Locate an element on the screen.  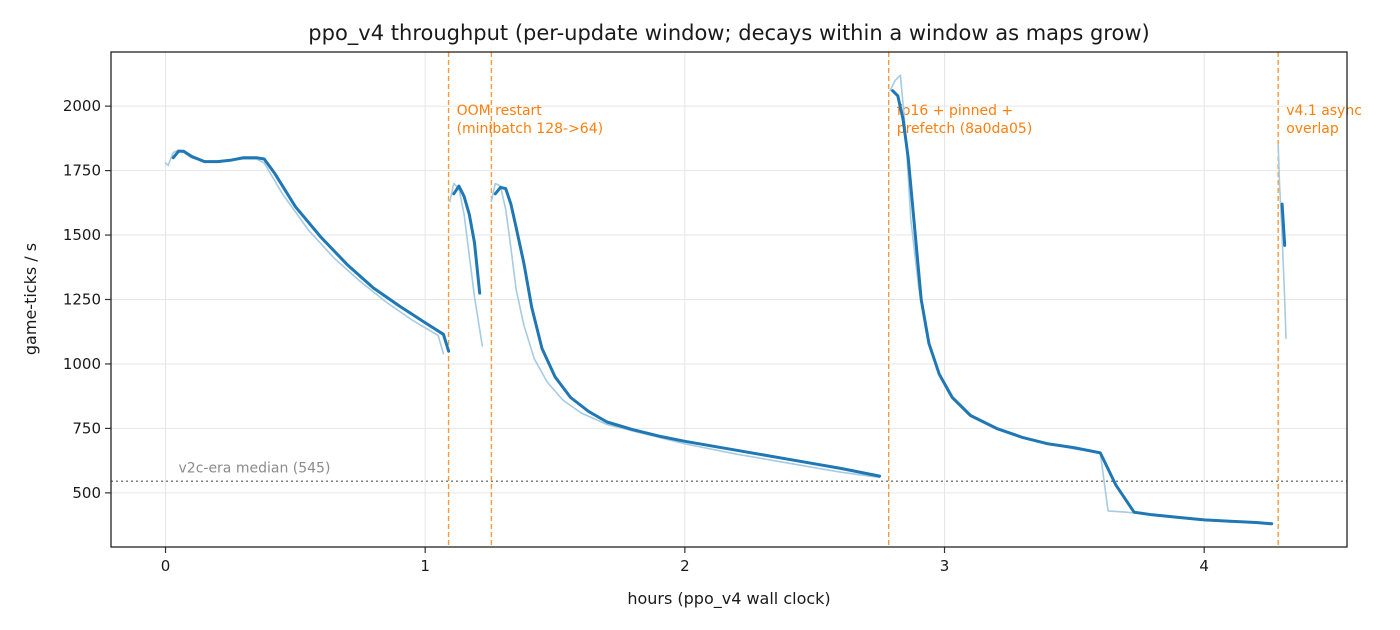
x-tick-label: 0 is located at coordinates (166, 566).